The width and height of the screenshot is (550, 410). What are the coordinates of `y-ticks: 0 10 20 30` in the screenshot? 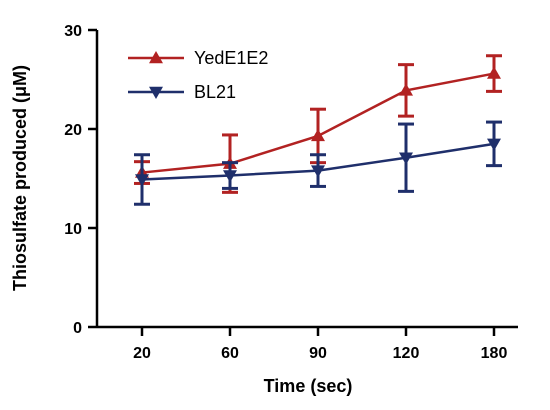 It's located at (80, 180).